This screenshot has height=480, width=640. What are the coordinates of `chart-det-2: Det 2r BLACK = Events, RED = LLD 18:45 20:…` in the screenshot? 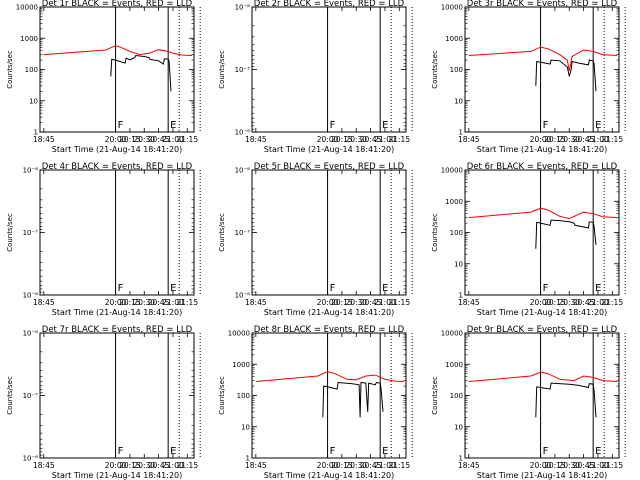 It's located at (315, 77).